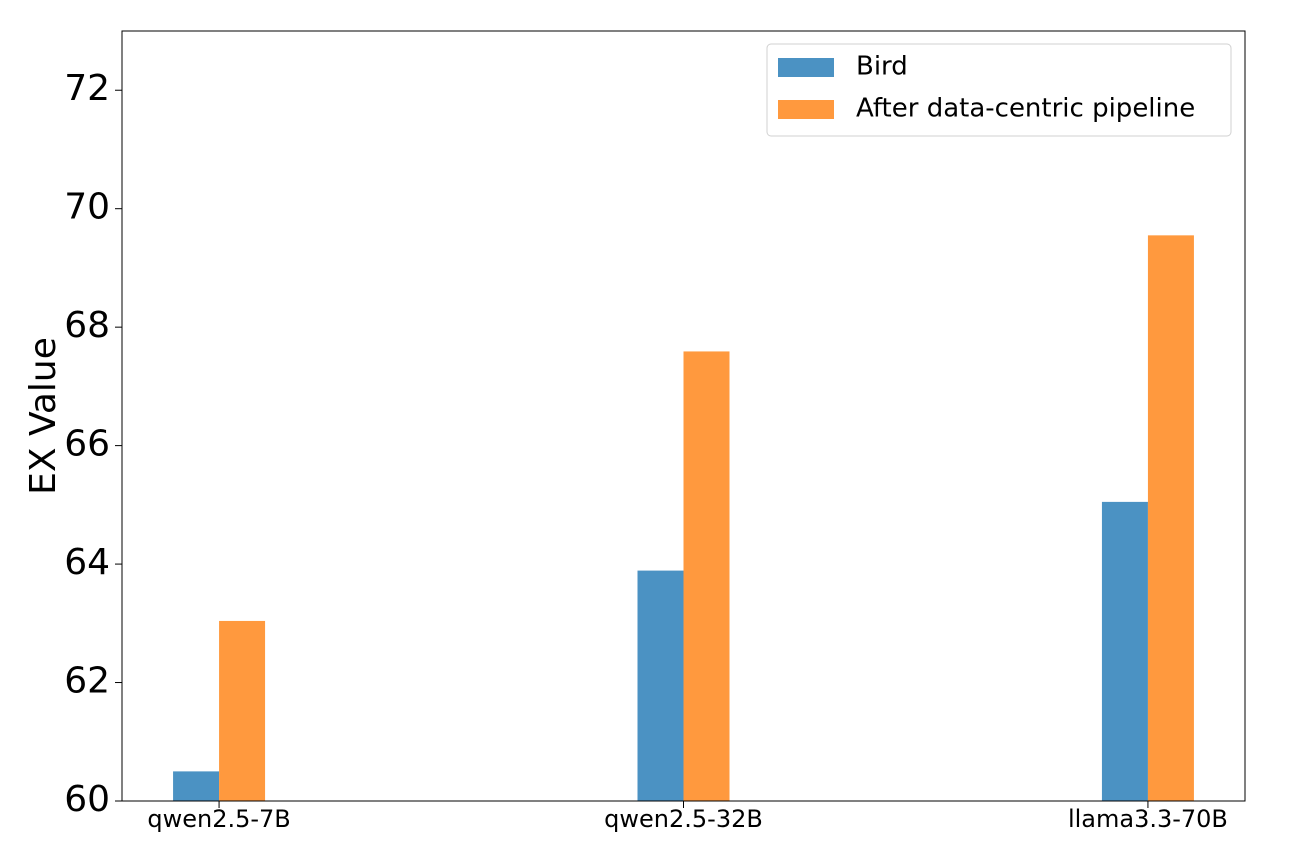 The image size is (1296, 868). I want to click on y-tick-label: 68, so click(87, 325).